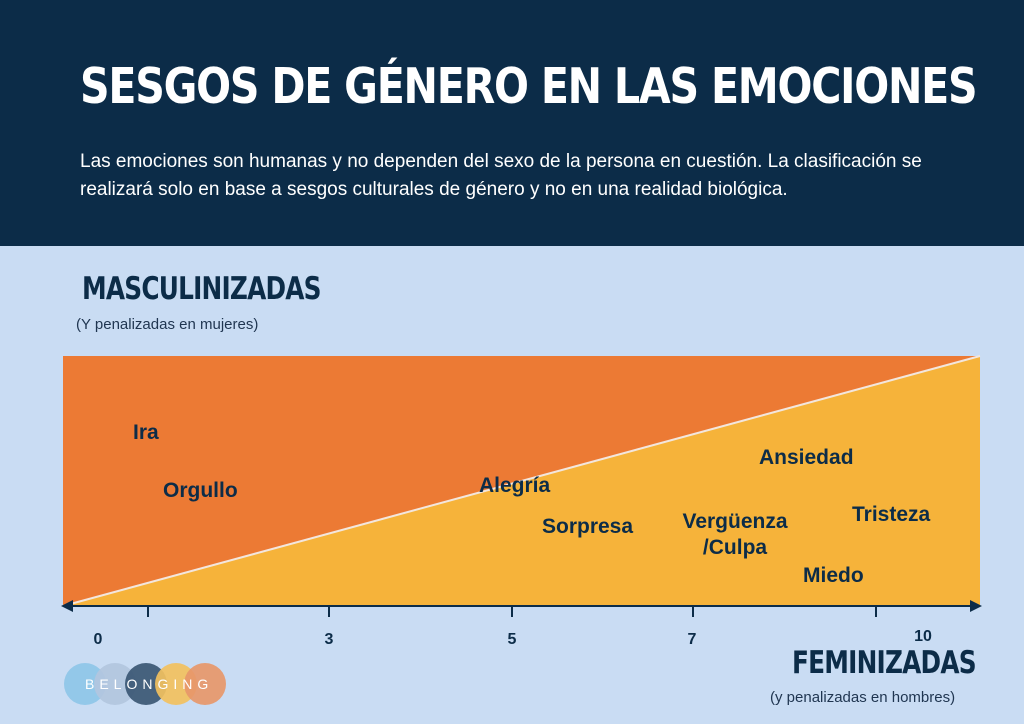  What do you see at coordinates (329, 639) in the screenshot?
I see `tick-label-3: 3` at bounding box center [329, 639].